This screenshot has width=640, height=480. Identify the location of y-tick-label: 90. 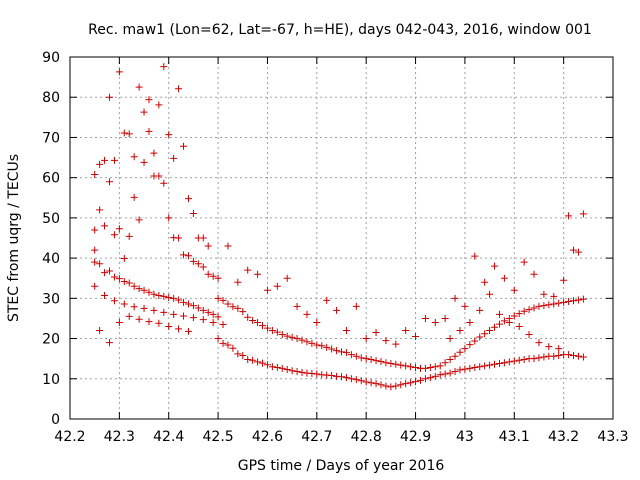
(51, 58).